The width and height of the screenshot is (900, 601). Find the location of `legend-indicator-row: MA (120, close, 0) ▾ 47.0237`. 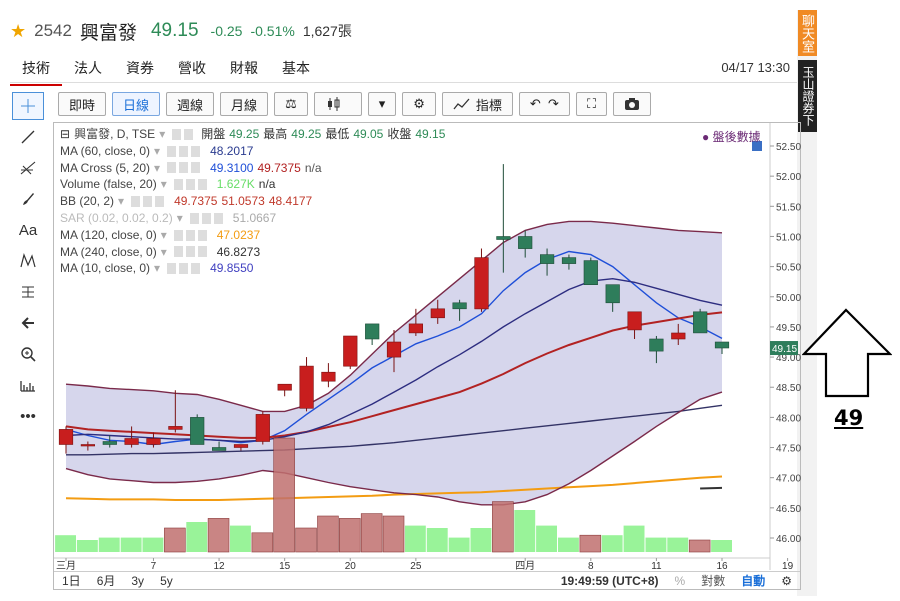

legend-indicator-row: MA (120, close, 0) ▾ 47.0237 is located at coordinates (252, 235).